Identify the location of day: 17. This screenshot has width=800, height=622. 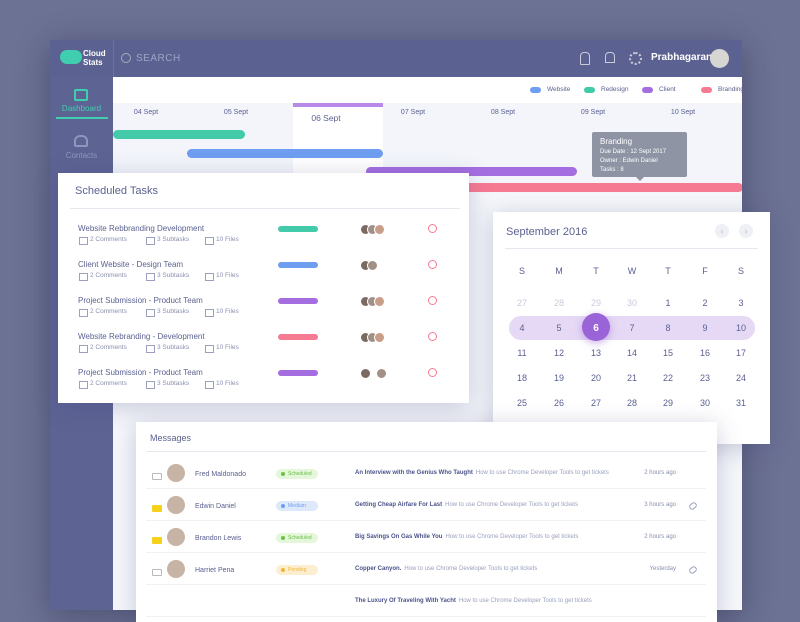
(740, 353).